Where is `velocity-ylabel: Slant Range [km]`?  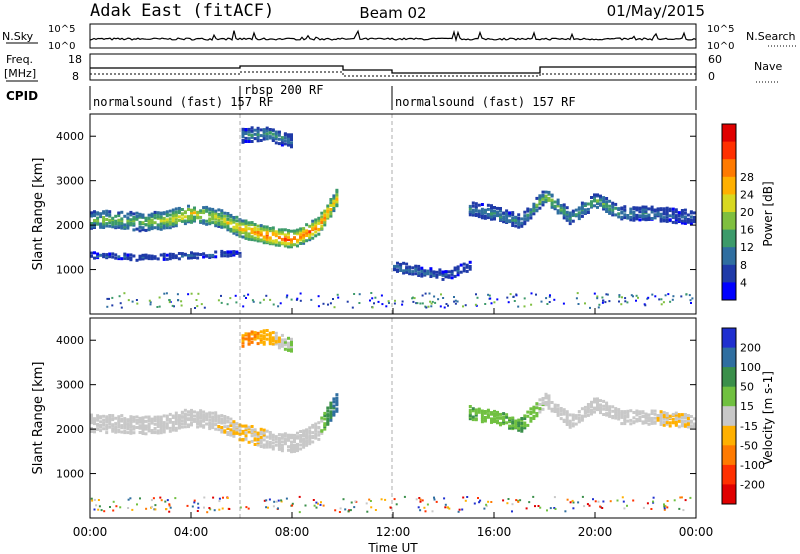
velocity-ylabel: Slant Range [km] is located at coordinates (38, 418).